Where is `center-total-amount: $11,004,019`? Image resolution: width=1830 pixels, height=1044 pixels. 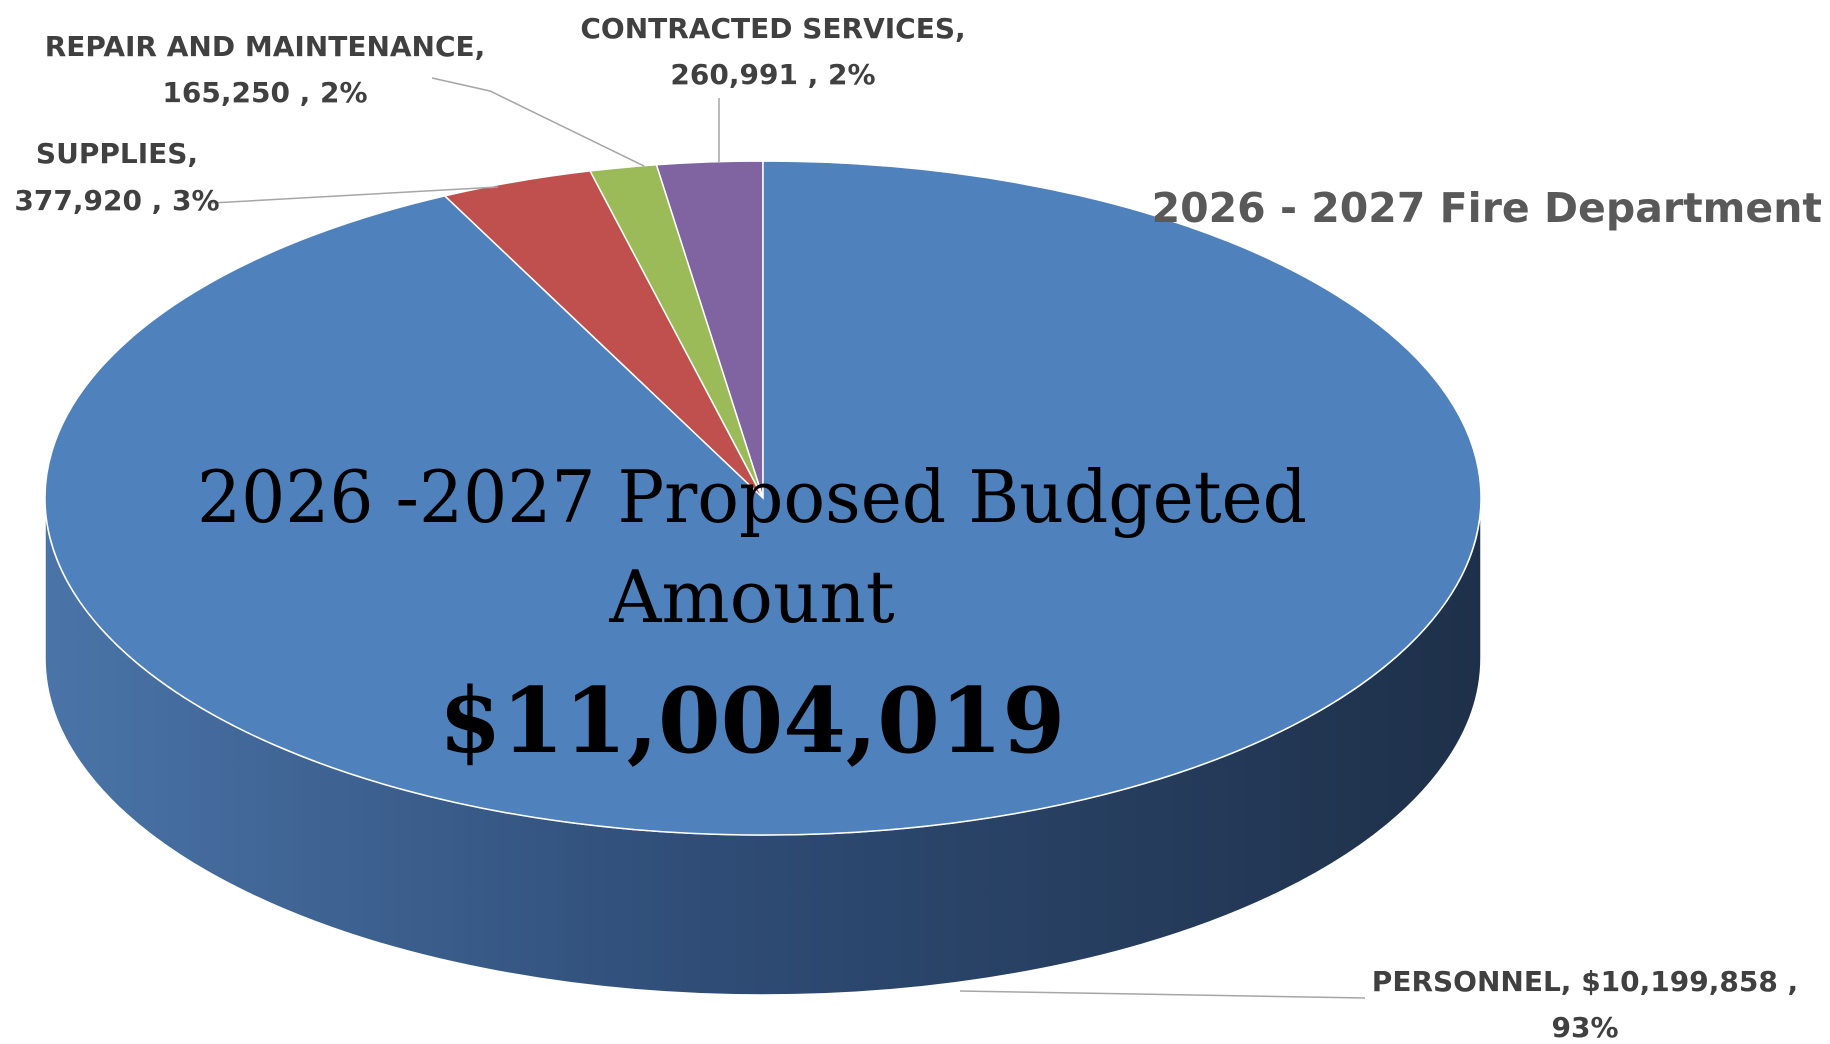 center-total-amount: $11,004,019 is located at coordinates (752, 721).